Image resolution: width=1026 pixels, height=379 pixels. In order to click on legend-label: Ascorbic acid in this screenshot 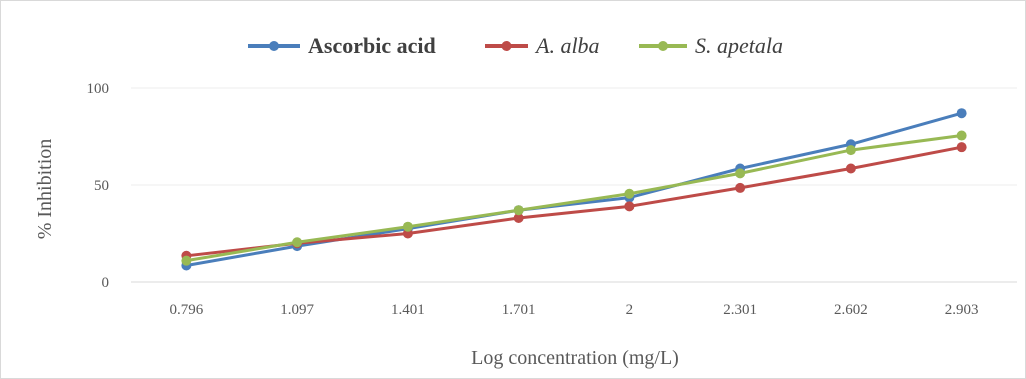, I will do `click(372, 45)`.